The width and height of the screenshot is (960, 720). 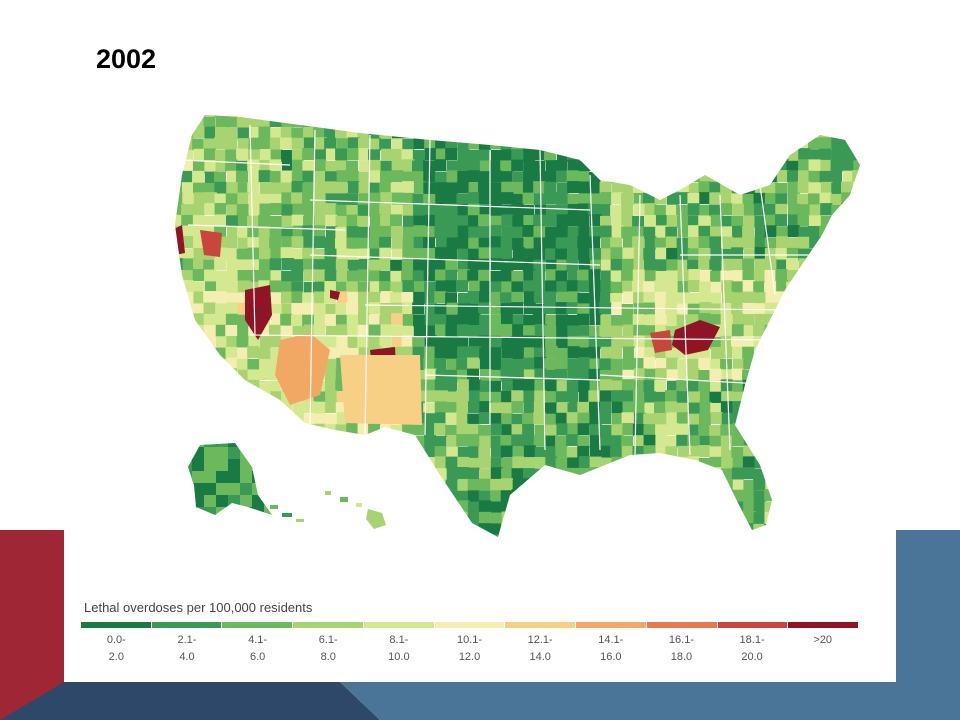 What do you see at coordinates (355, 510) in the screenshot?
I see `hawaii-islands` at bounding box center [355, 510].